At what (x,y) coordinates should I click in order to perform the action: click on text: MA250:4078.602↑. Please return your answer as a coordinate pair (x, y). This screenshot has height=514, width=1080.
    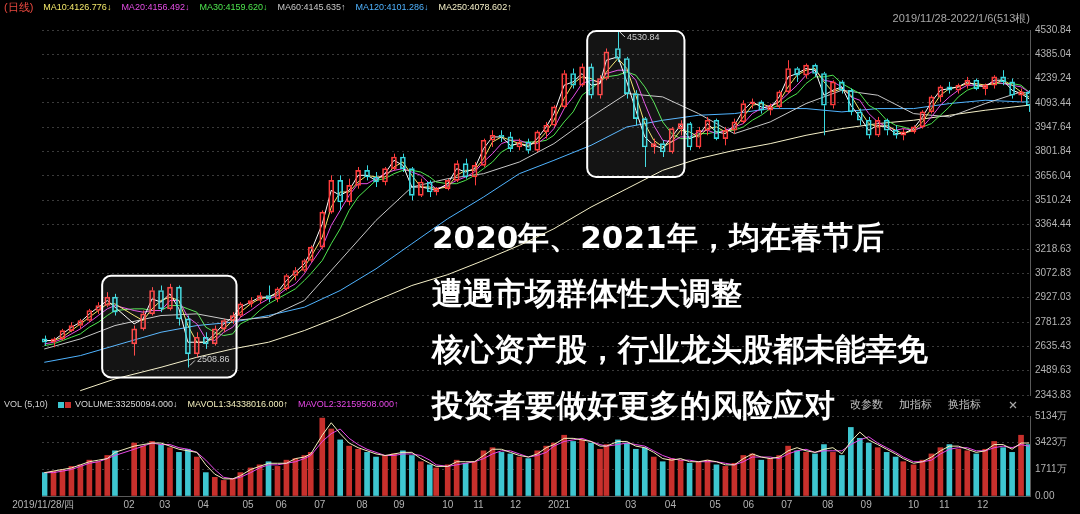
    Looking at the image, I should click on (475, 7).